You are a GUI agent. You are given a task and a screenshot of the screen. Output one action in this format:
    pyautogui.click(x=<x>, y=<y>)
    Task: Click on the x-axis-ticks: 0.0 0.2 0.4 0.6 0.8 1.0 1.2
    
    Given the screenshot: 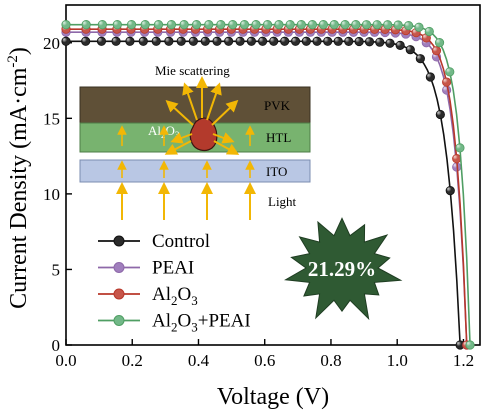 What is the action you would take?
    pyautogui.click(x=264, y=354)
    